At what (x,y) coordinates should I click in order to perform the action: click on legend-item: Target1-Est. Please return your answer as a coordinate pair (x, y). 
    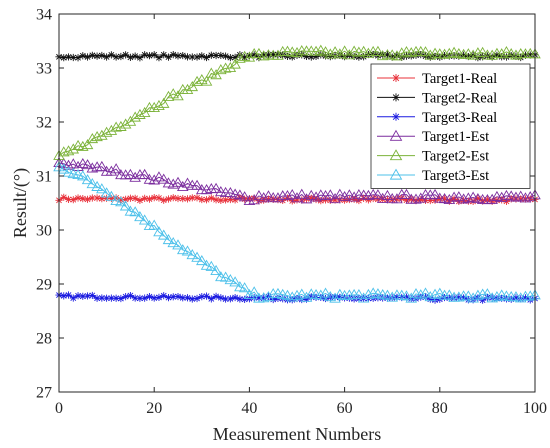
    Looking at the image, I should click on (433, 137).